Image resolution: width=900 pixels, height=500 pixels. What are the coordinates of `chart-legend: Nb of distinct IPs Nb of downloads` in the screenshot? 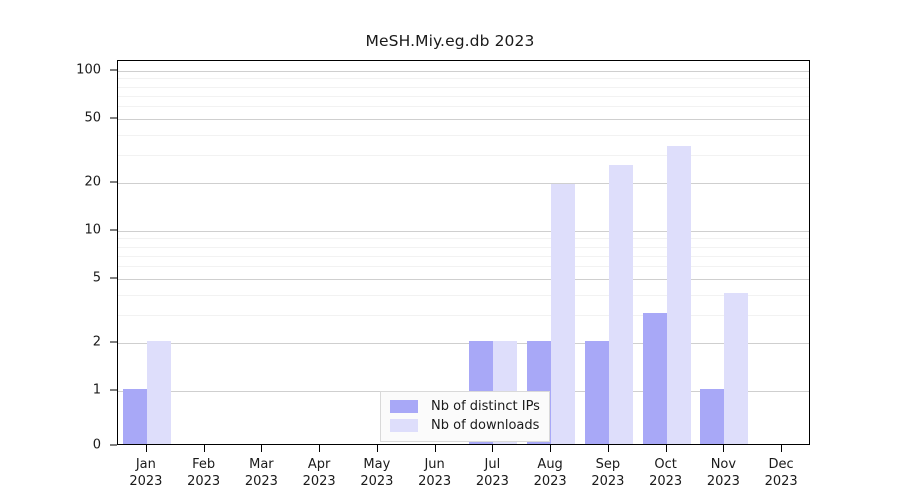 It's located at (465, 416).